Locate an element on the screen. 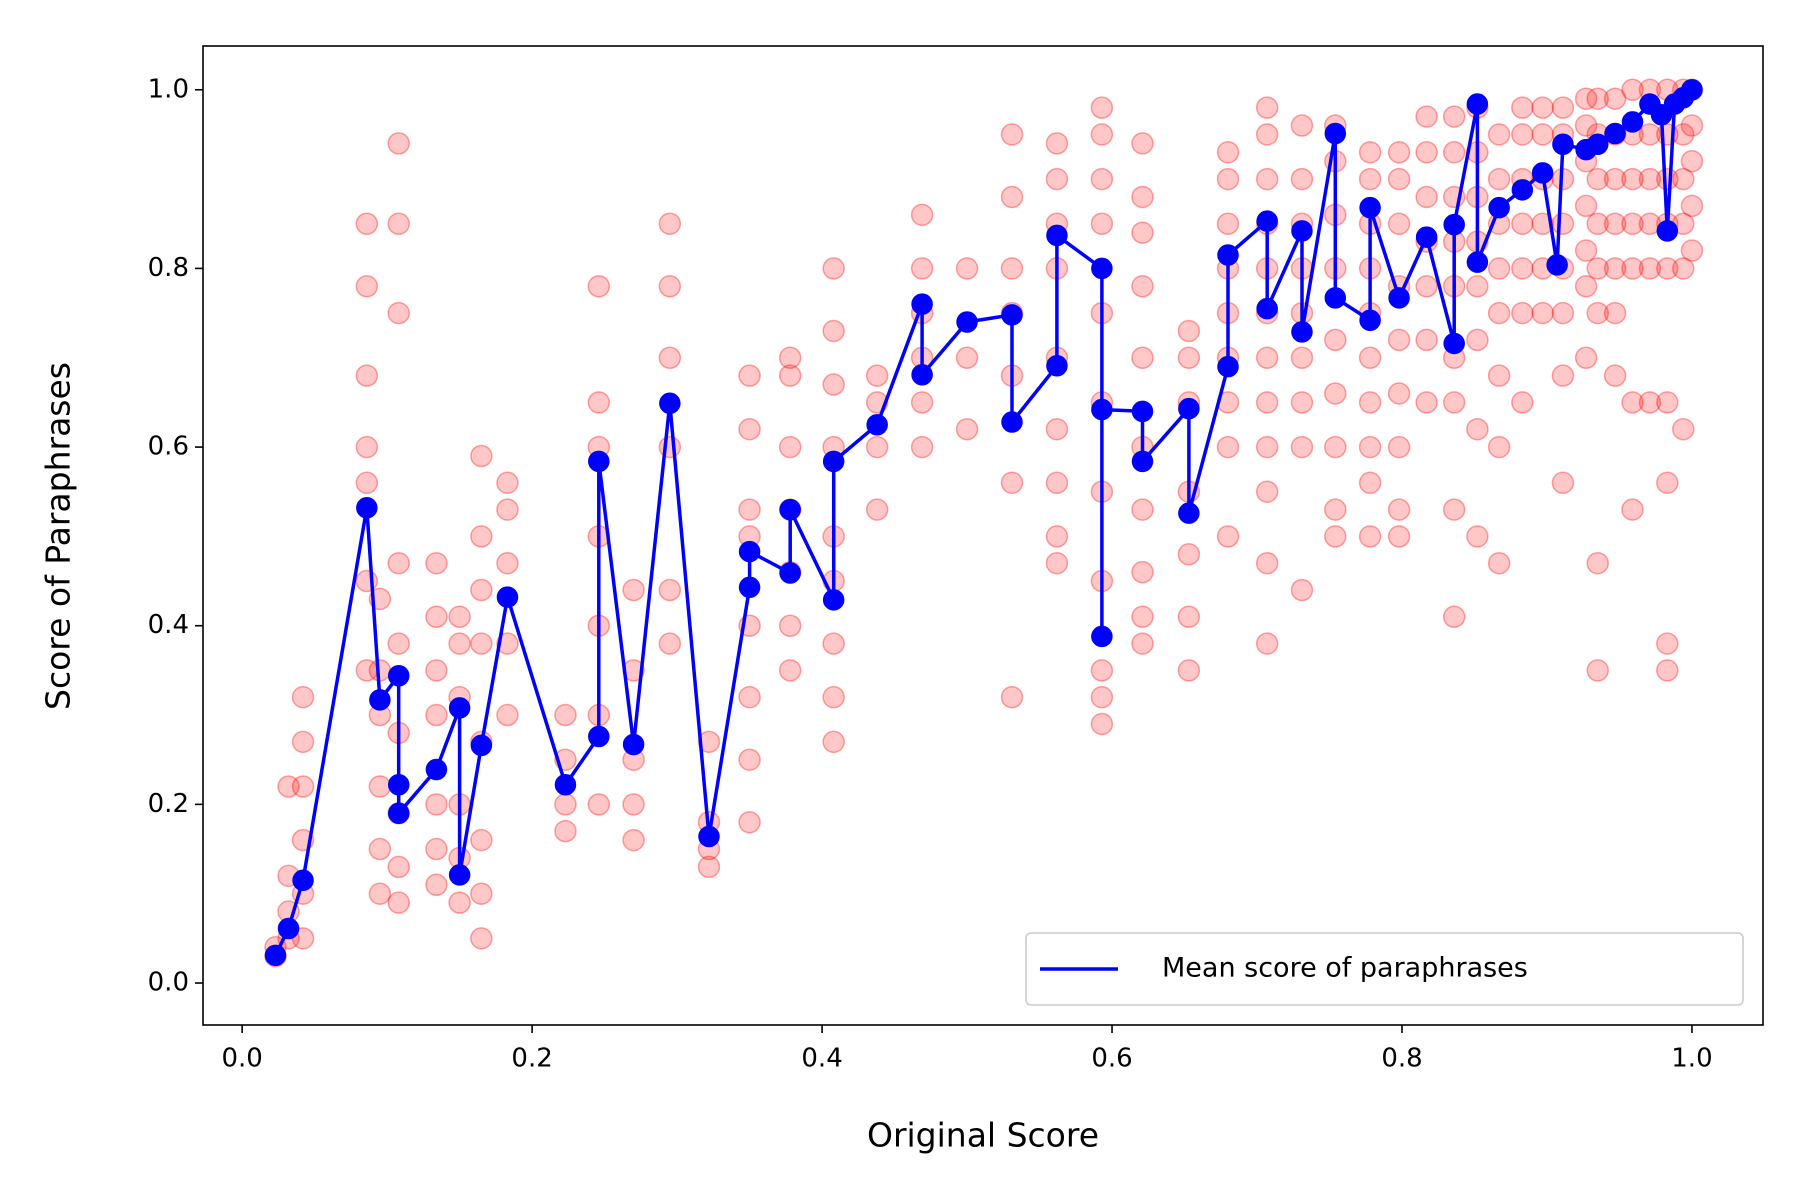 Image resolution: width=1800 pixels, height=1204 pixels. y-tick-label: 0.6 is located at coordinates (168, 447).